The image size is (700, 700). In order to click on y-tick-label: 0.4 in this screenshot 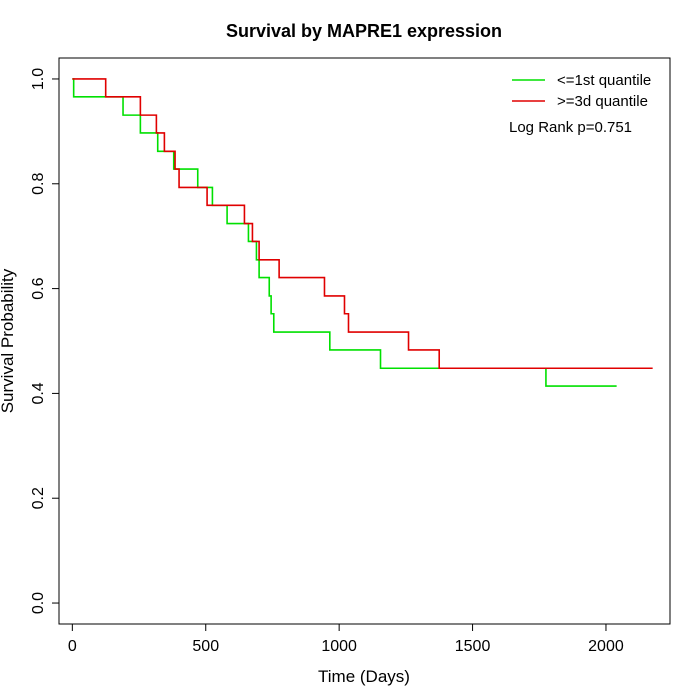, I will do `click(38, 393)`.